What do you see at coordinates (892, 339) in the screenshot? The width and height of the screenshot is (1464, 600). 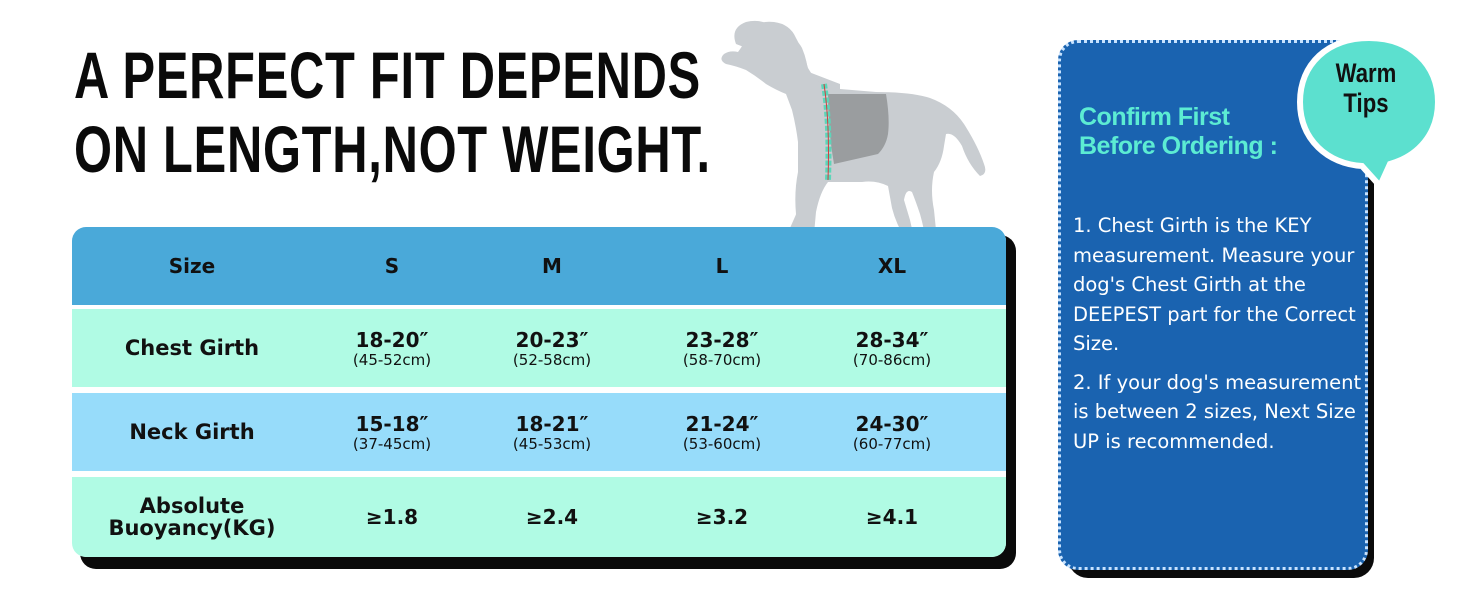 I see `cell-value: 28-34″` at bounding box center [892, 339].